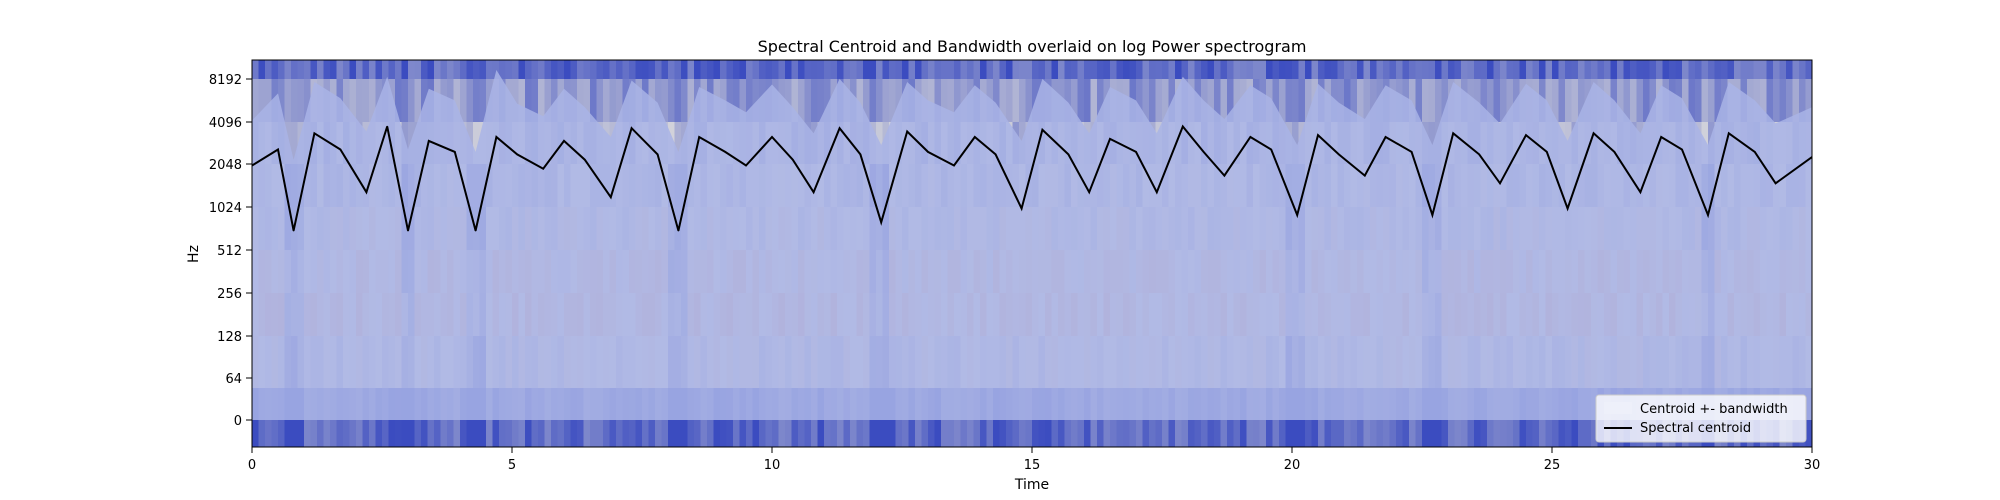 This screenshot has height=500, width=2000. What do you see at coordinates (1812, 465) in the screenshot?
I see `x-tick-label: 30` at bounding box center [1812, 465].